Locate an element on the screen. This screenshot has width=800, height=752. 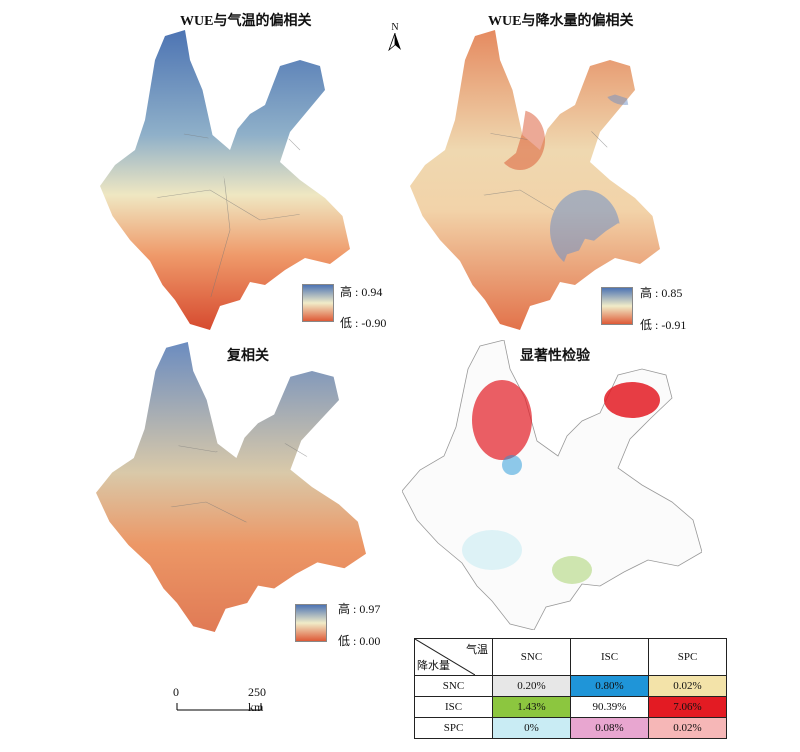
legend-ramp-precipitation is located at coordinates (617, 306).